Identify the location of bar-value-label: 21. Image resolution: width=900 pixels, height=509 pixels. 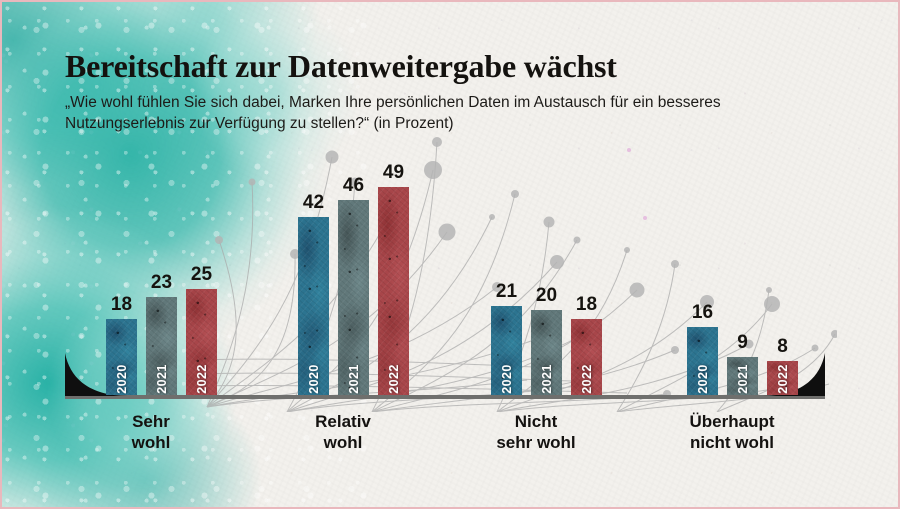
(506, 291).